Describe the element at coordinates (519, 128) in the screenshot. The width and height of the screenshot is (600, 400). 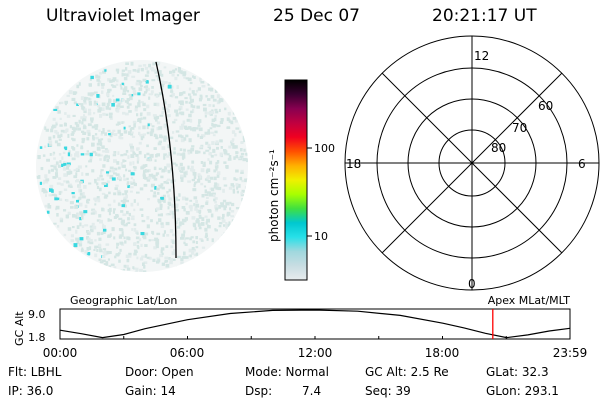
I see `lat-label-70: 70` at that location.